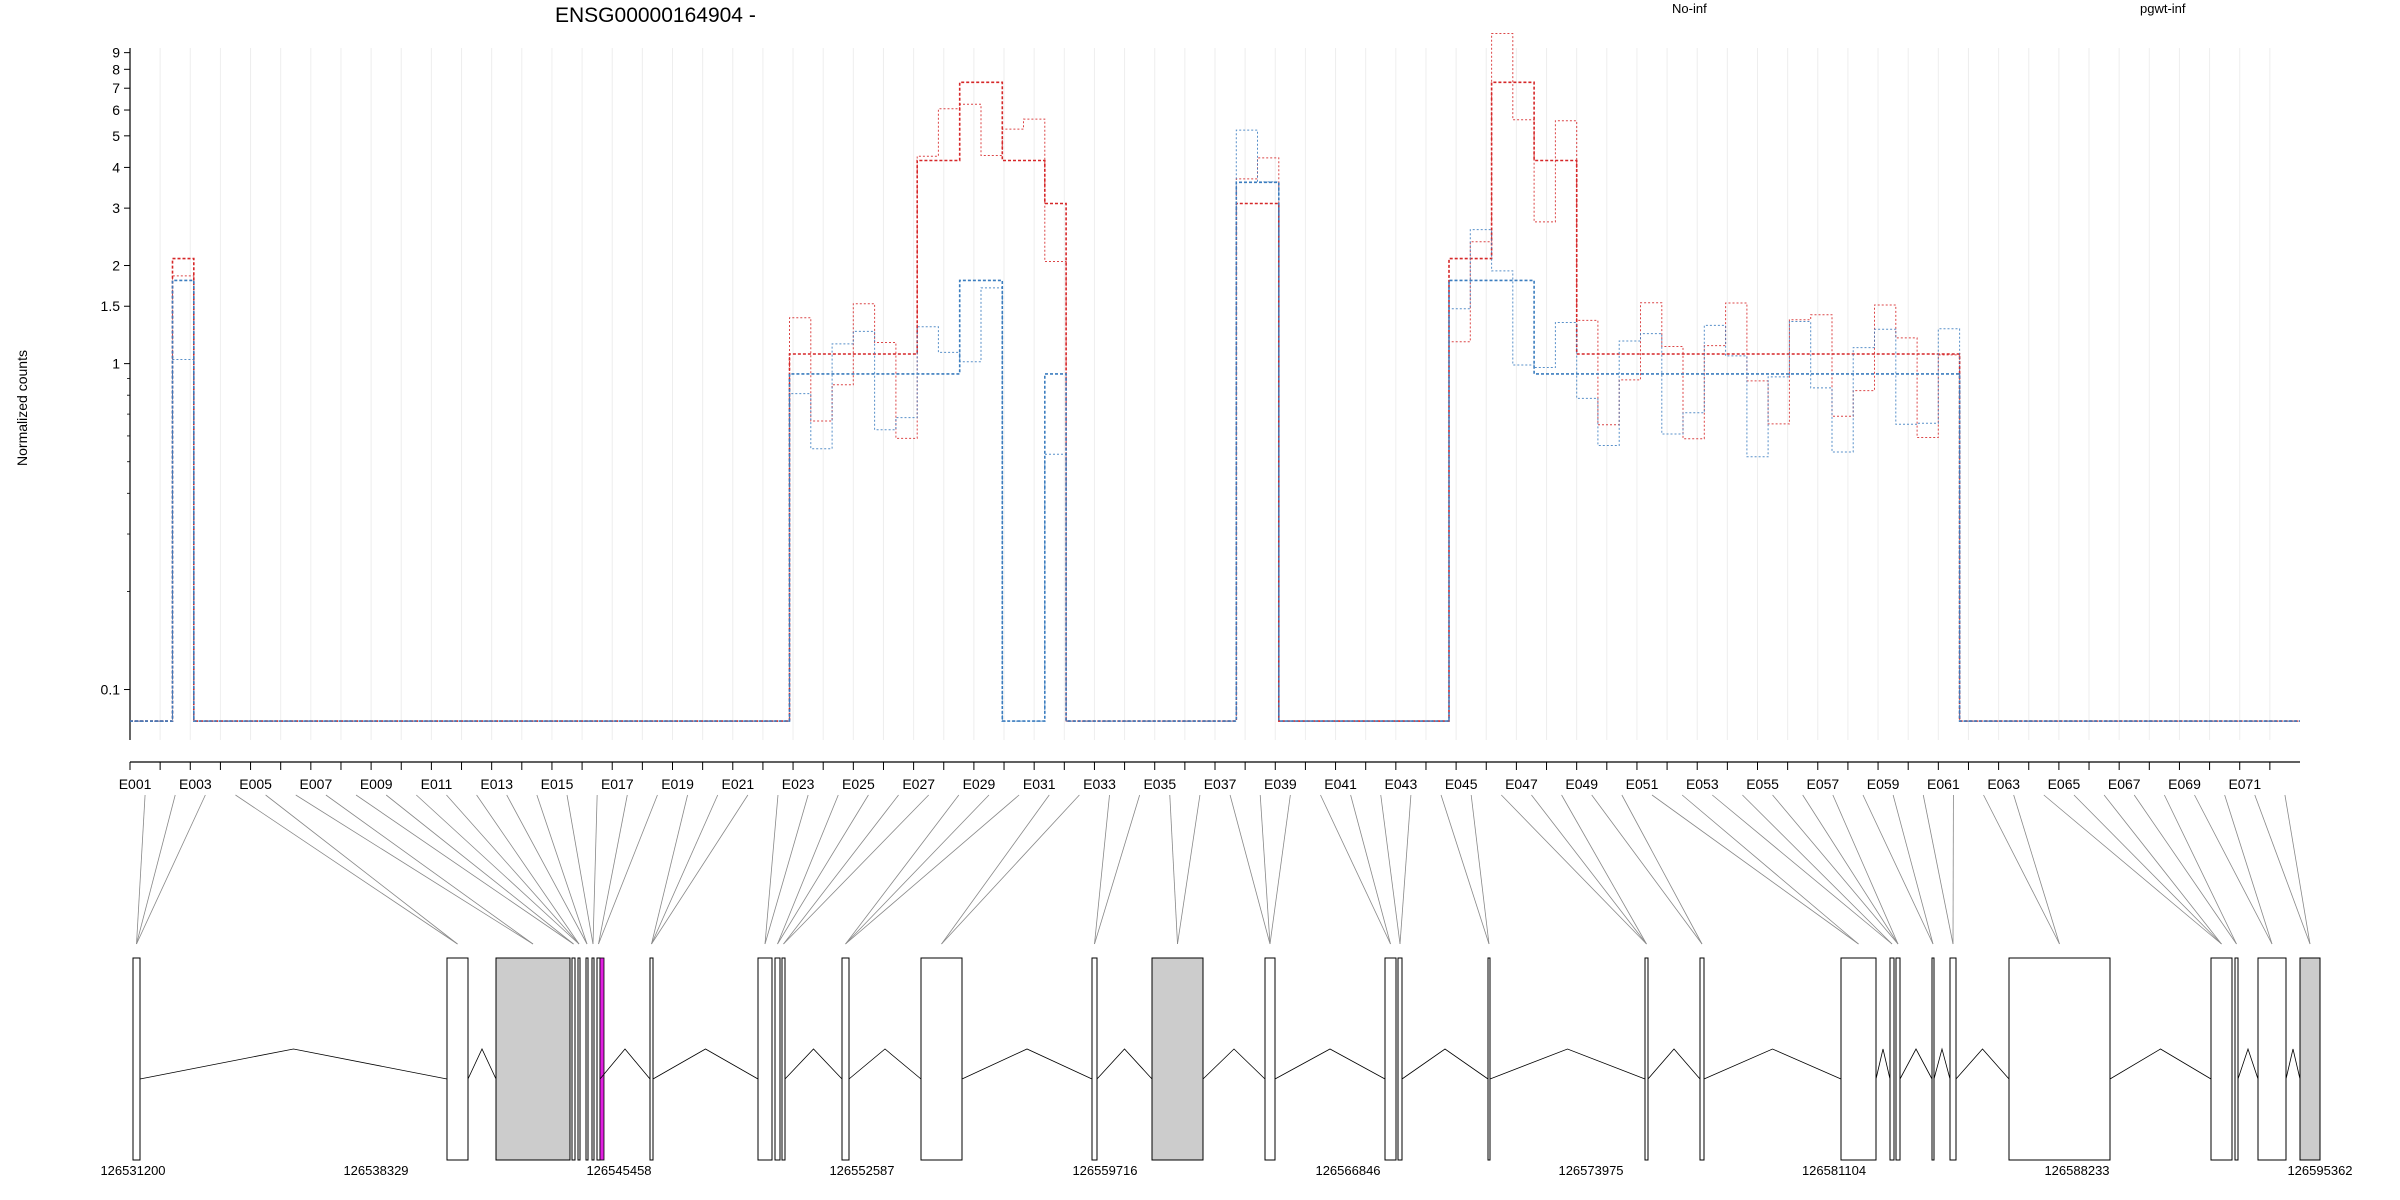 This screenshot has width=2400, height=1200. Describe the element at coordinates (116, 110) in the screenshot. I see `y-tick-label: 6` at that location.